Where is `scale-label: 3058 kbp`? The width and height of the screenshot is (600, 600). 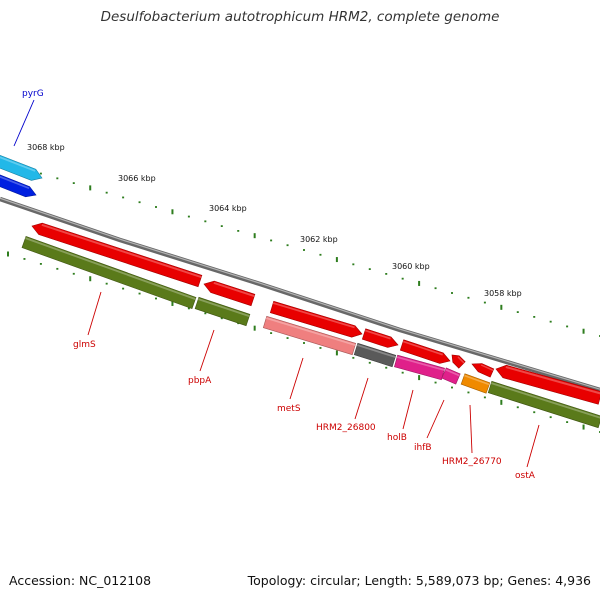
scale-label: 3058 kbp is located at coordinates (503, 293).